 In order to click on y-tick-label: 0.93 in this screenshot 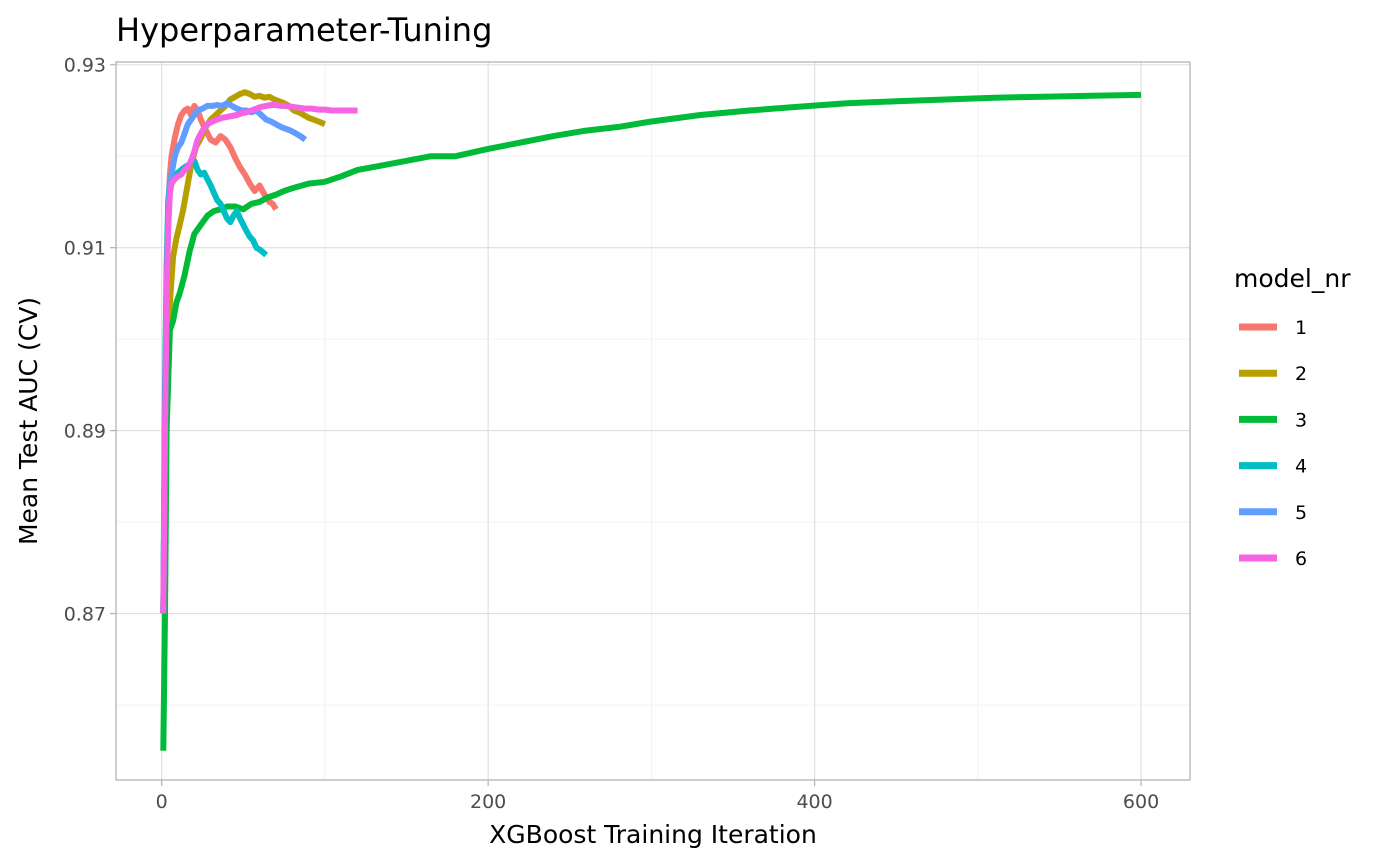, I will do `click(85, 66)`.